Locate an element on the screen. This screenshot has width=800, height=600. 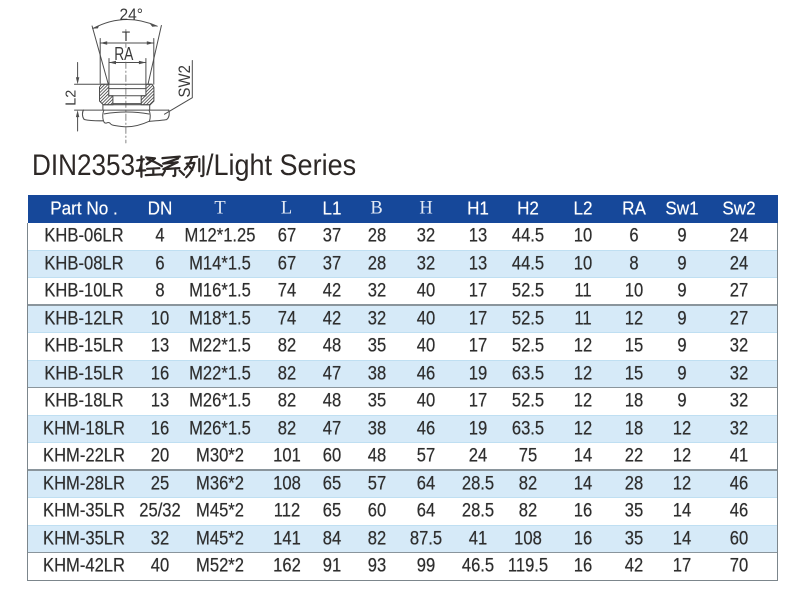
svg-text: L2 is located at coordinates (72, 98).